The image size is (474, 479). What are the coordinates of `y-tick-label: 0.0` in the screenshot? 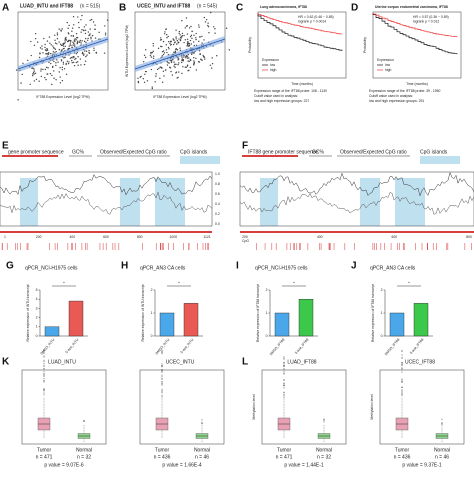 It's located at (217, 224).